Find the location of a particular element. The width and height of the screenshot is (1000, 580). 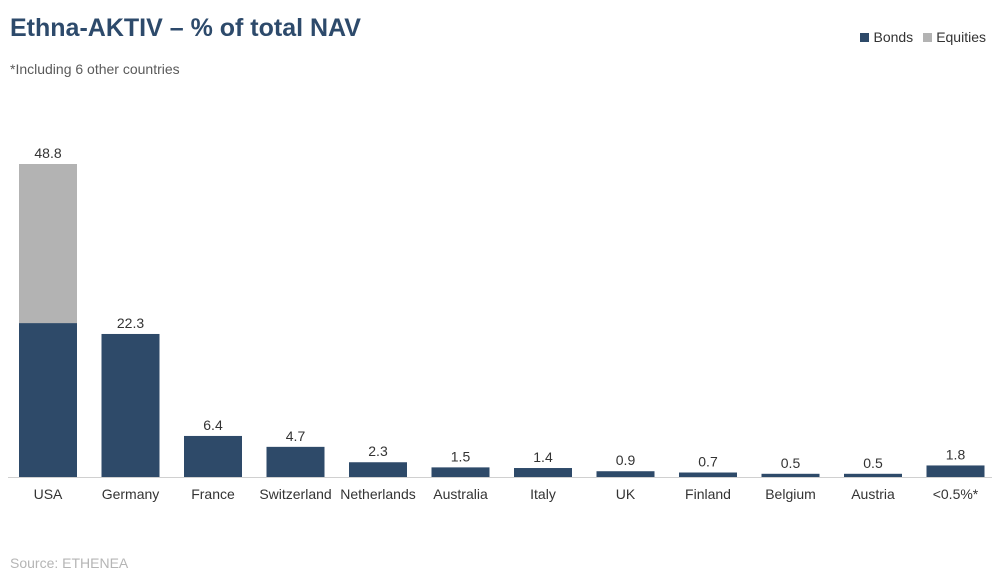

data-label-australia: 1.5 is located at coordinates (461, 456).